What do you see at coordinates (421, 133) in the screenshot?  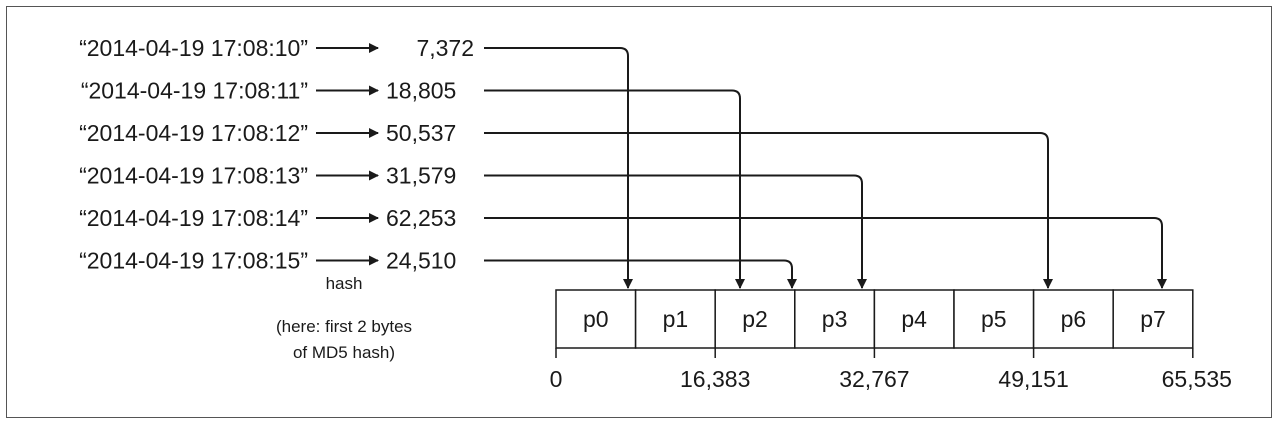 I see `hash-value: 50,537` at bounding box center [421, 133].